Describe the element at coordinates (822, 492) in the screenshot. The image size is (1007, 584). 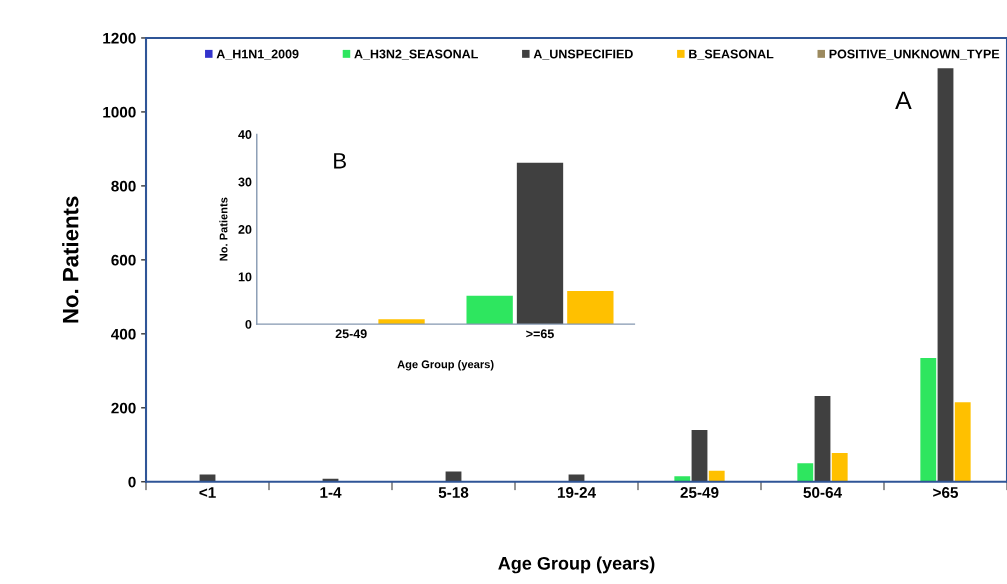
I see `x-tick-label: 50-64` at that location.